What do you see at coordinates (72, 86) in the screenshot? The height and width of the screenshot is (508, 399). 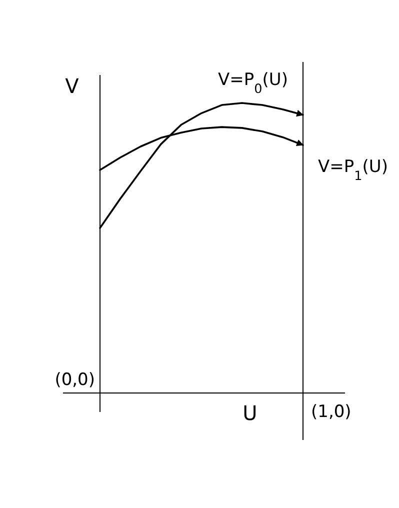 I see `y-axis-title: V` at bounding box center [72, 86].